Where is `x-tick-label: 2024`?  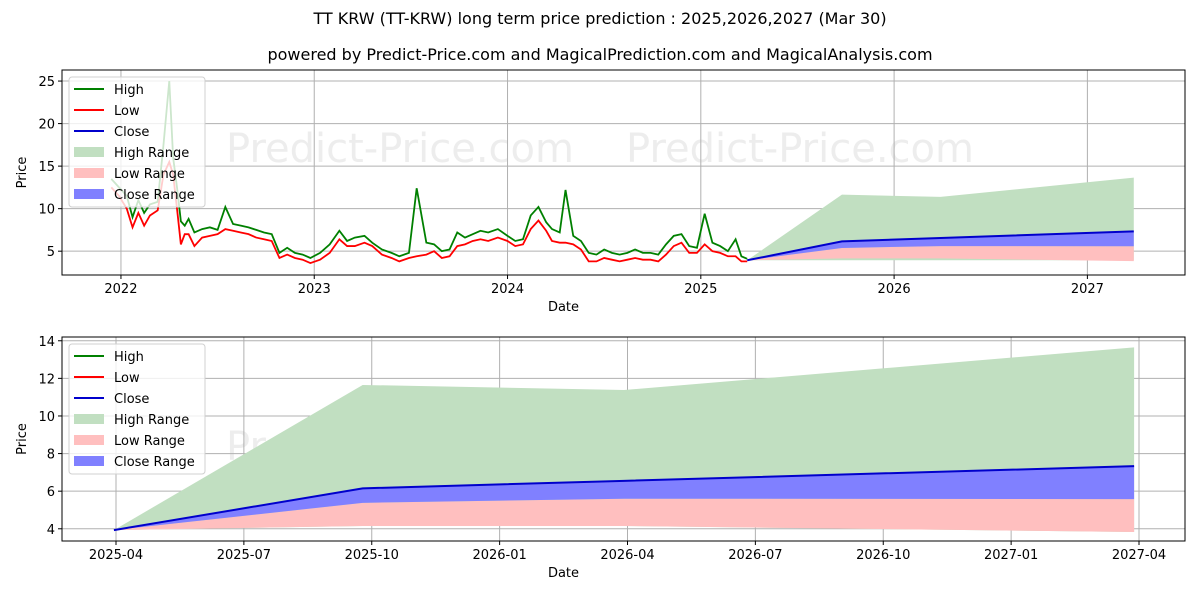 x-tick-label: 2024 is located at coordinates (507, 289).